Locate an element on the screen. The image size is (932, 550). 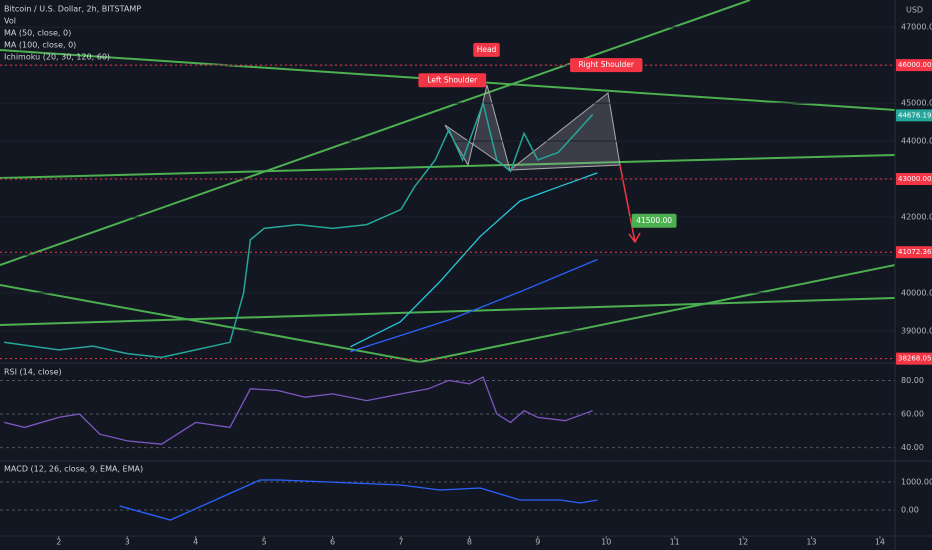
annotation-label: 41500.00 is located at coordinates (654, 220).